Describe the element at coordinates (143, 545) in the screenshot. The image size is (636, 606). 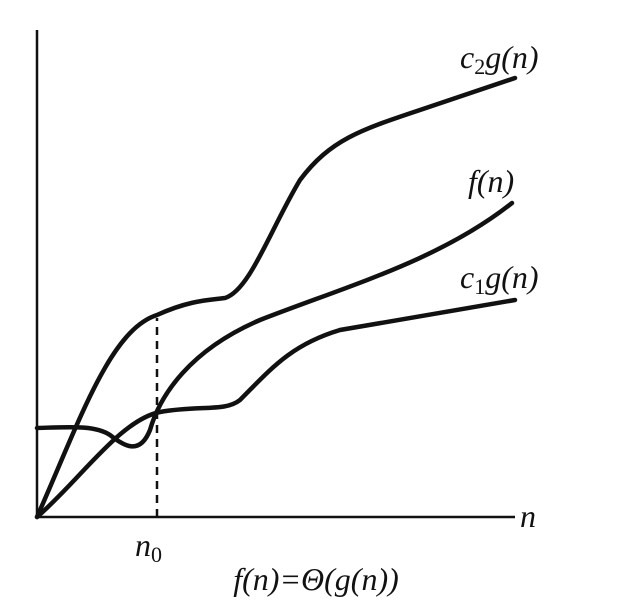
I see `marker-name: n` at that location.